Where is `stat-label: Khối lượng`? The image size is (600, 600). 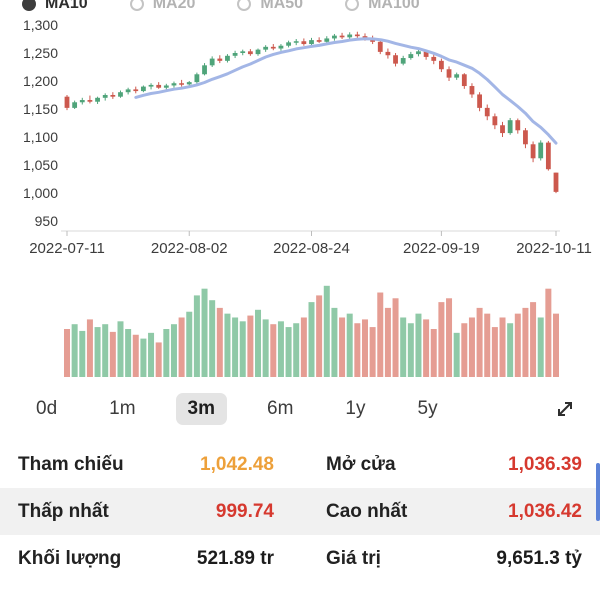
stat-label: Khối lượng is located at coordinates (70, 558).